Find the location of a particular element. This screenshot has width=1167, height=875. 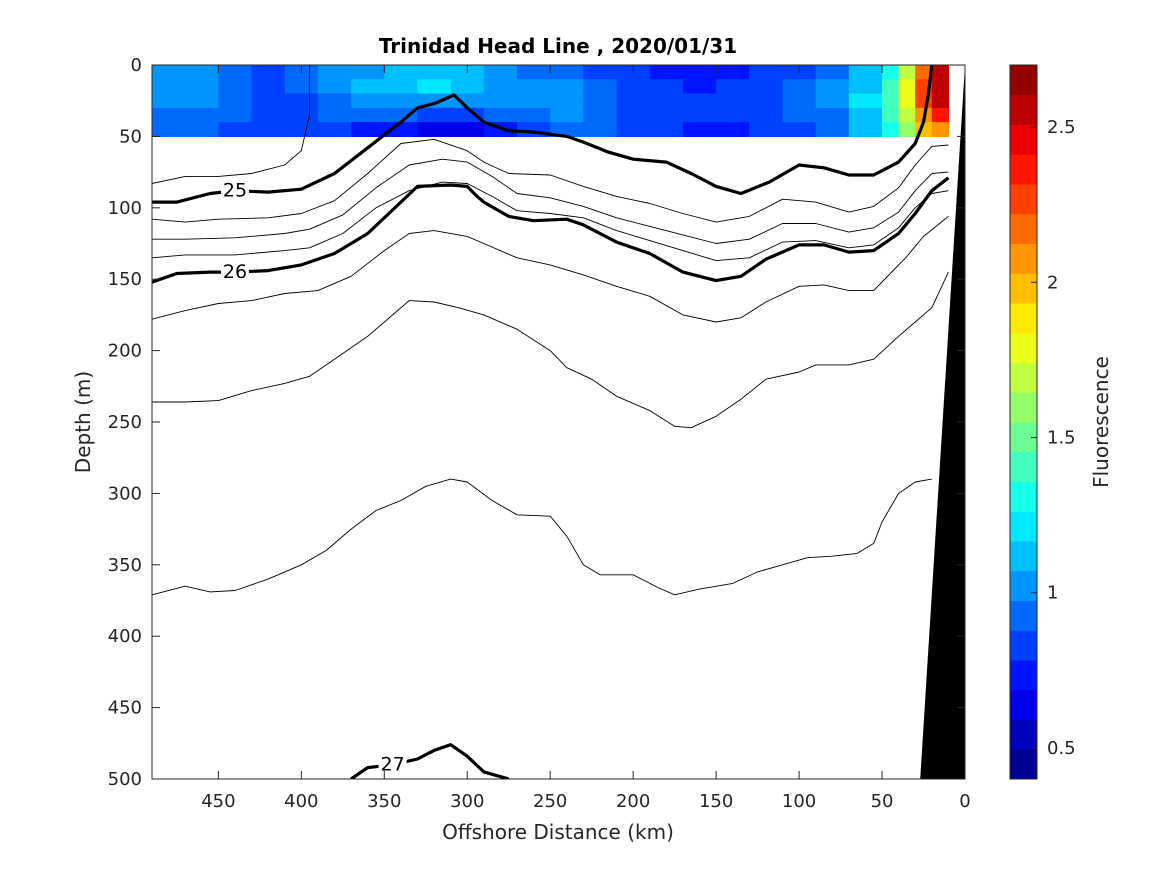

y-tick-label: 400 is located at coordinates (125, 636).